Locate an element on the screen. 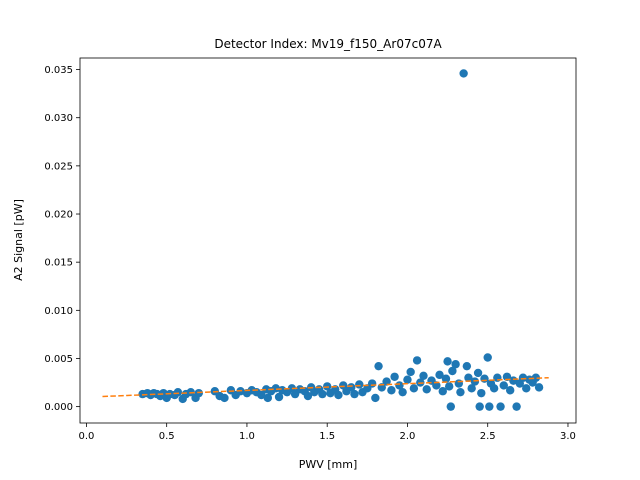  y-tick-label: 0.005 is located at coordinates (58, 359).